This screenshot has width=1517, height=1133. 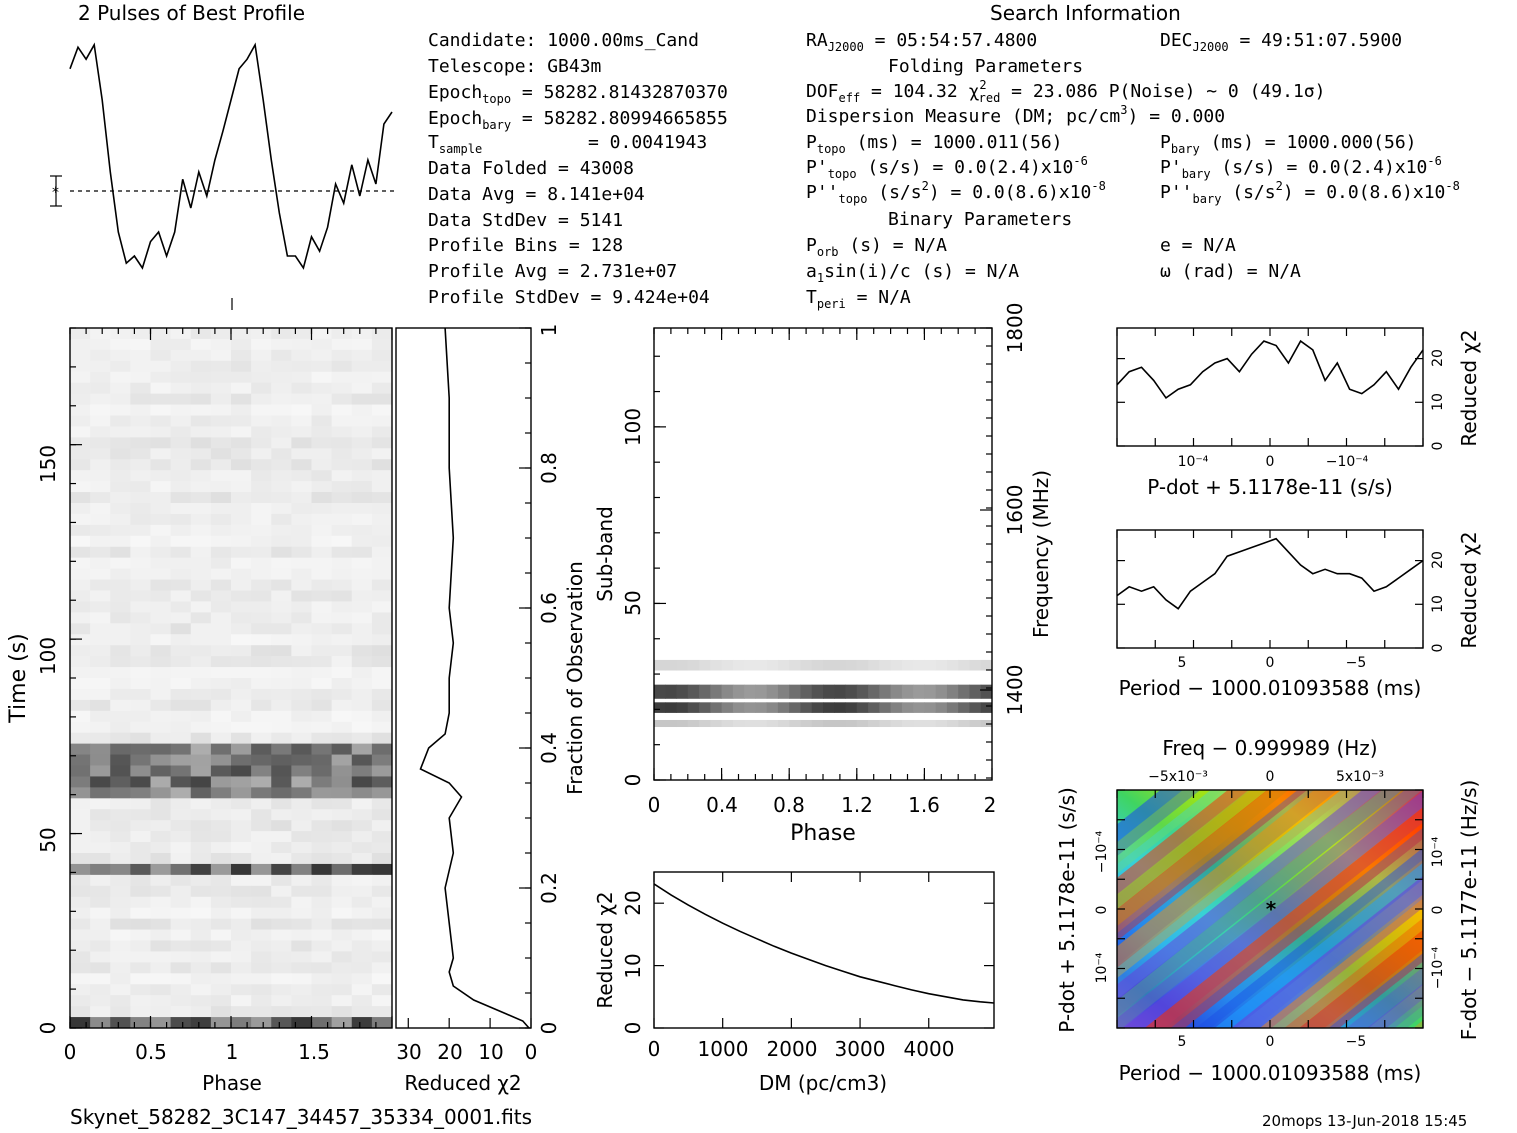 What do you see at coordinates (549, 748) in the screenshot?
I see `frac-tick-04: 0.4` at bounding box center [549, 748].